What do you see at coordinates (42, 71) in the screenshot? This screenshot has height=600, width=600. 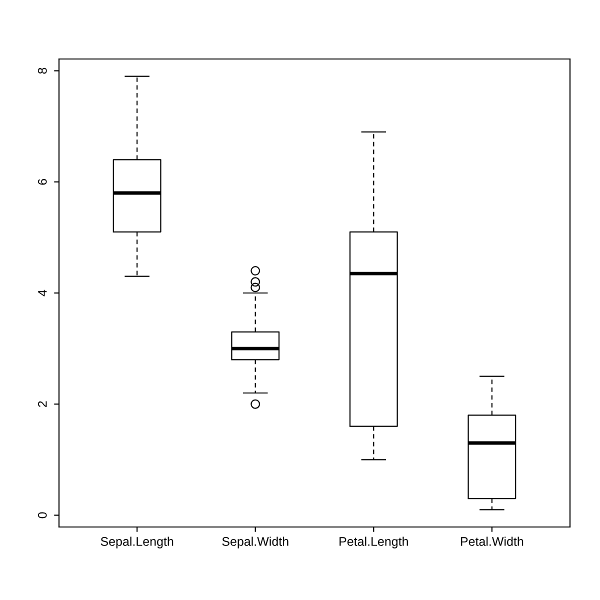 I see `y-tick-label: 8` at bounding box center [42, 71].